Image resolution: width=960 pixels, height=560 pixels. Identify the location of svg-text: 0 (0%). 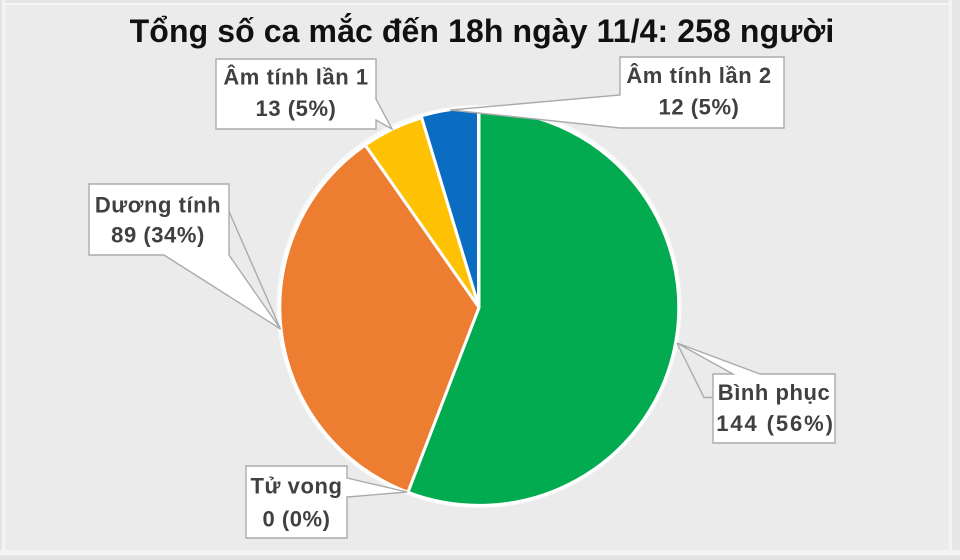
(296, 519).